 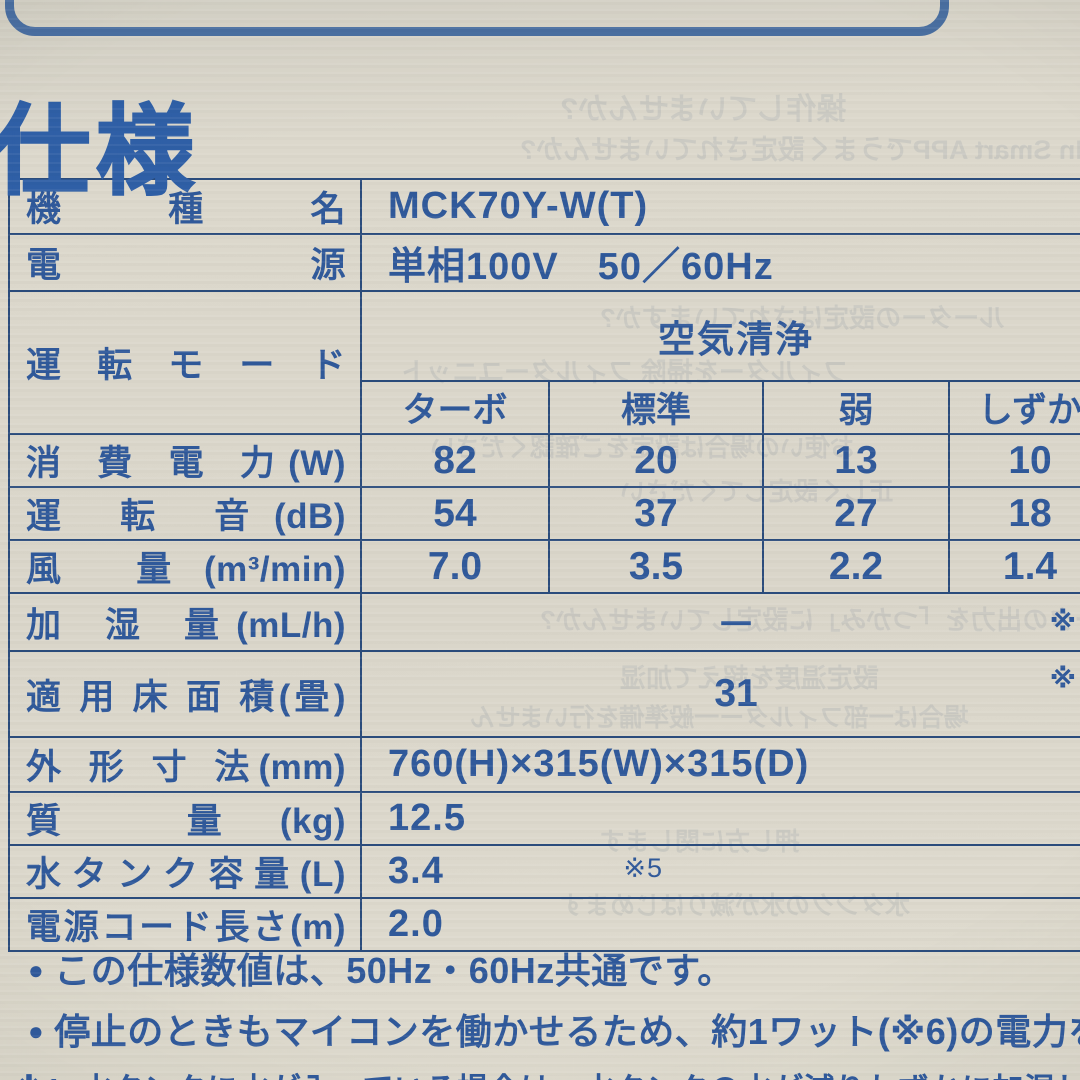 What do you see at coordinates (547, 1072) in the screenshot?
I see `footnote-1: ※1. 水タンクに水が入っている場合は、水タンクの水が減りわずかに加湿します` at bounding box center [547, 1072].